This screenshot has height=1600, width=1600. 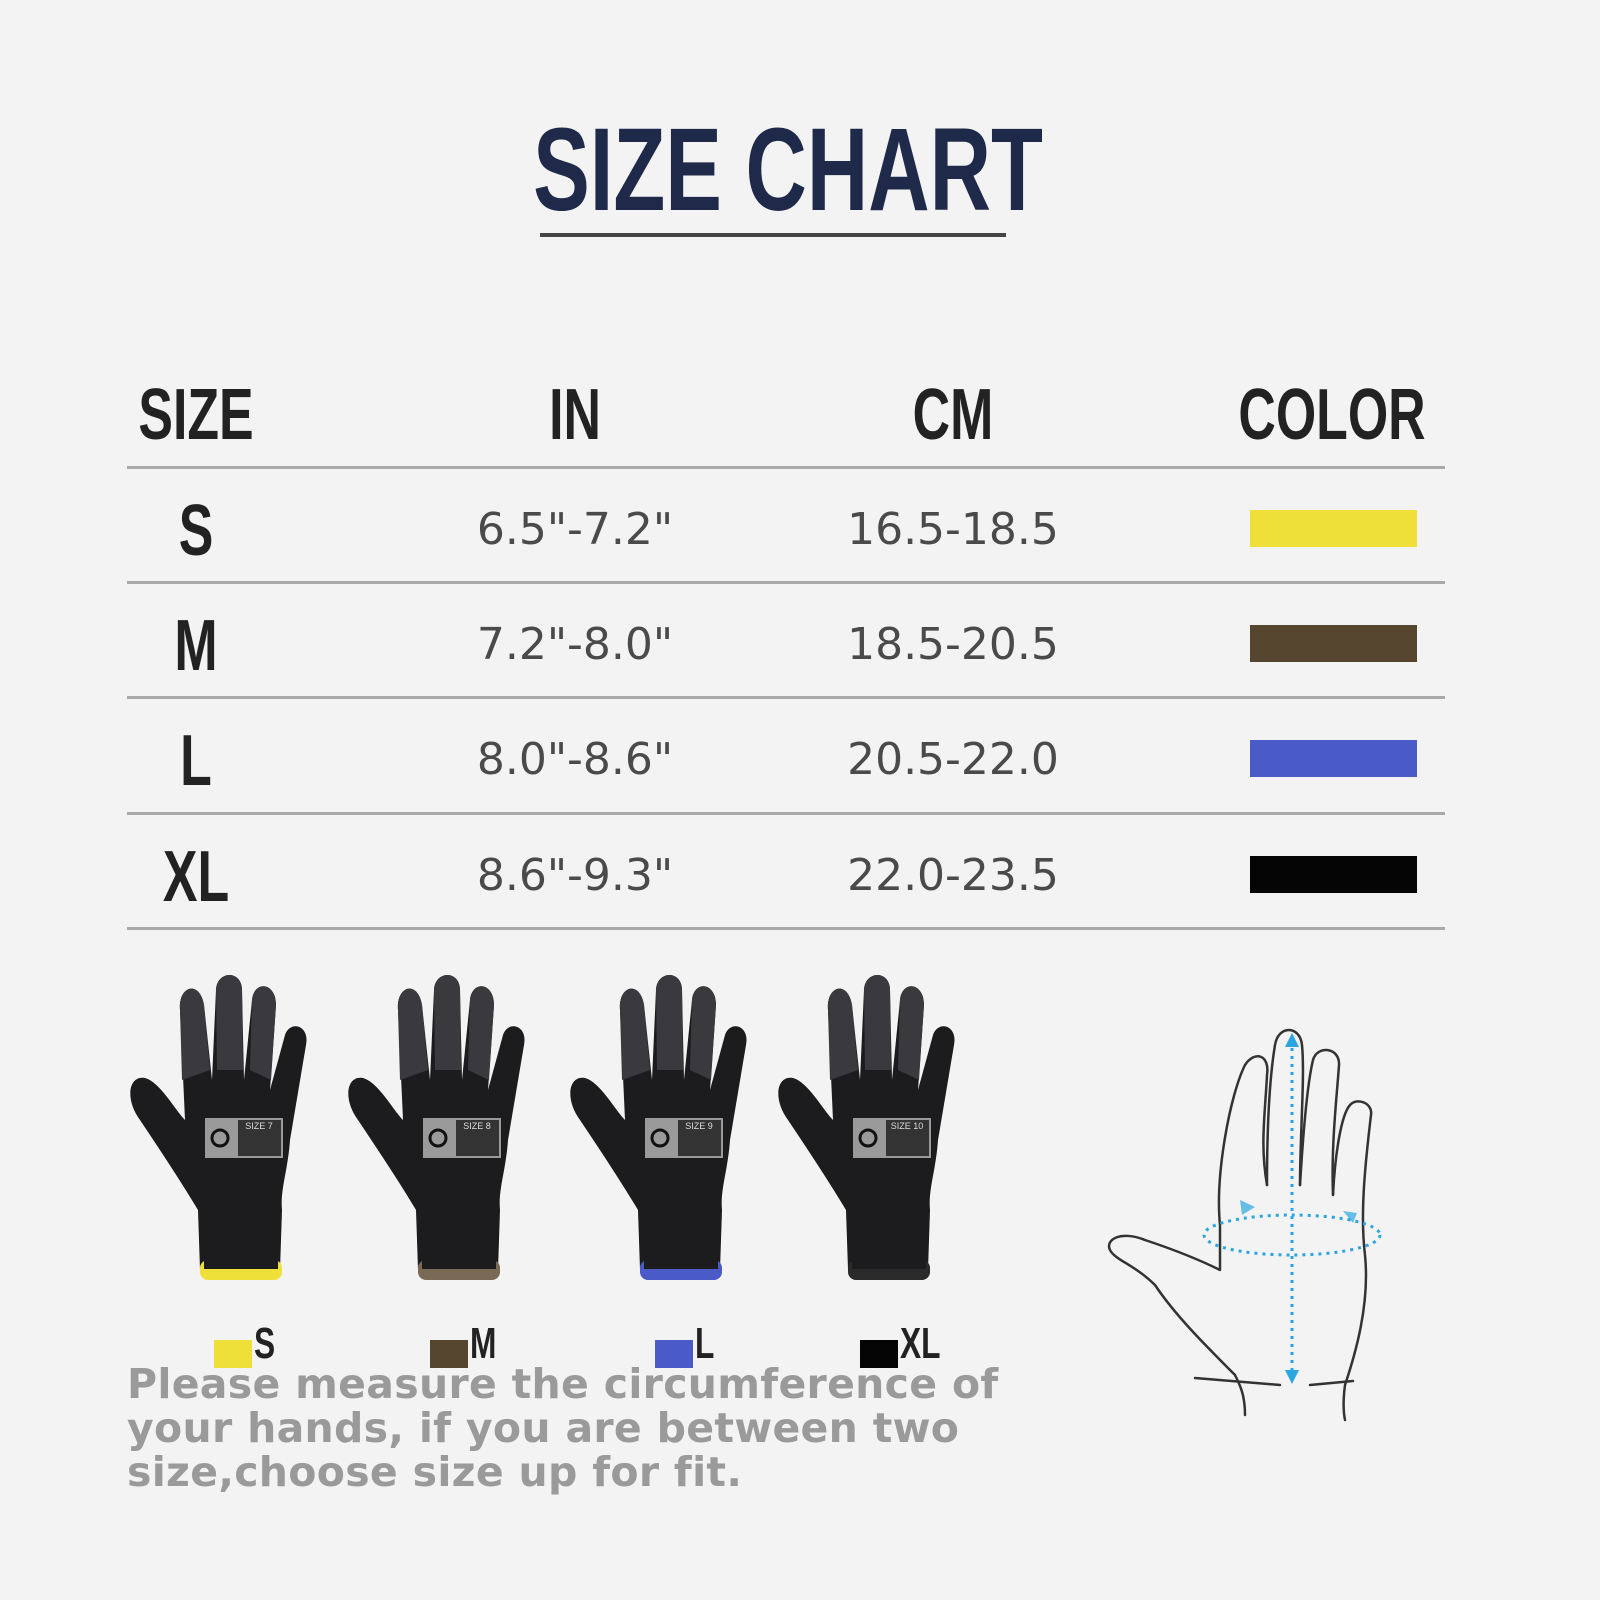 What do you see at coordinates (953, 529) in the screenshot?
I see `cm-cell: 16.5-18.5` at bounding box center [953, 529].